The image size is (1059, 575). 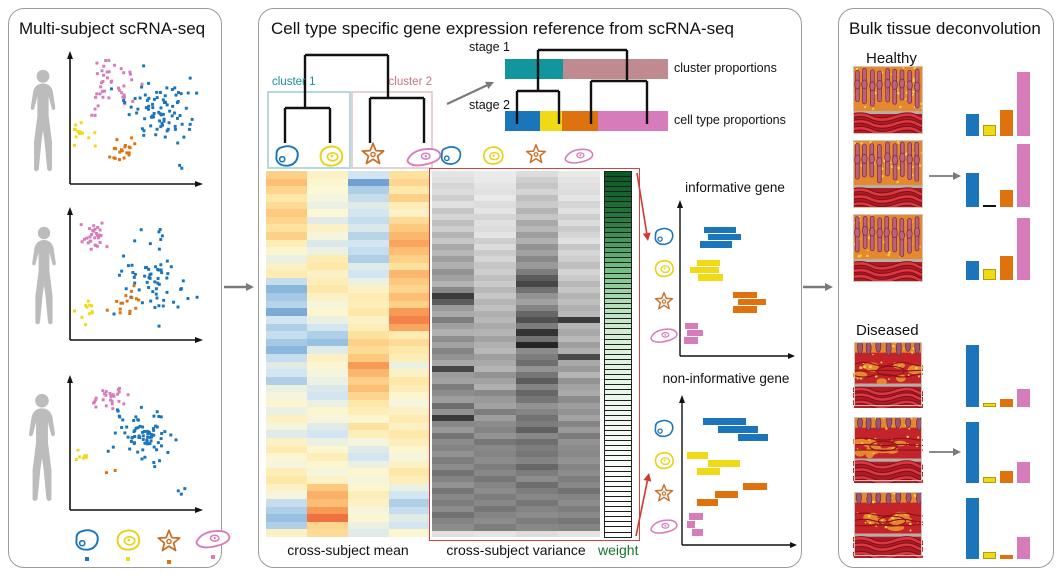 I want to click on cell-type-legend, so click(x=156, y=545).